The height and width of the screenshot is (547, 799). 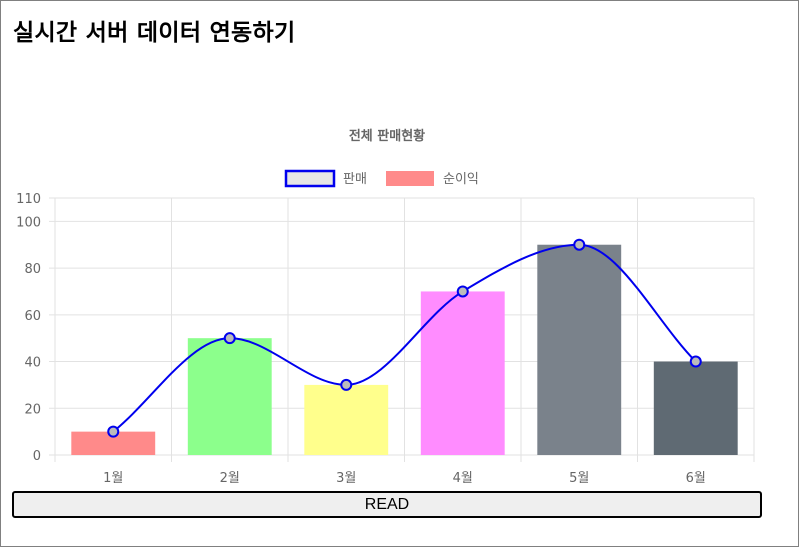 What do you see at coordinates (463, 478) in the screenshot?
I see `x-tick-label: 4월` at bounding box center [463, 478].